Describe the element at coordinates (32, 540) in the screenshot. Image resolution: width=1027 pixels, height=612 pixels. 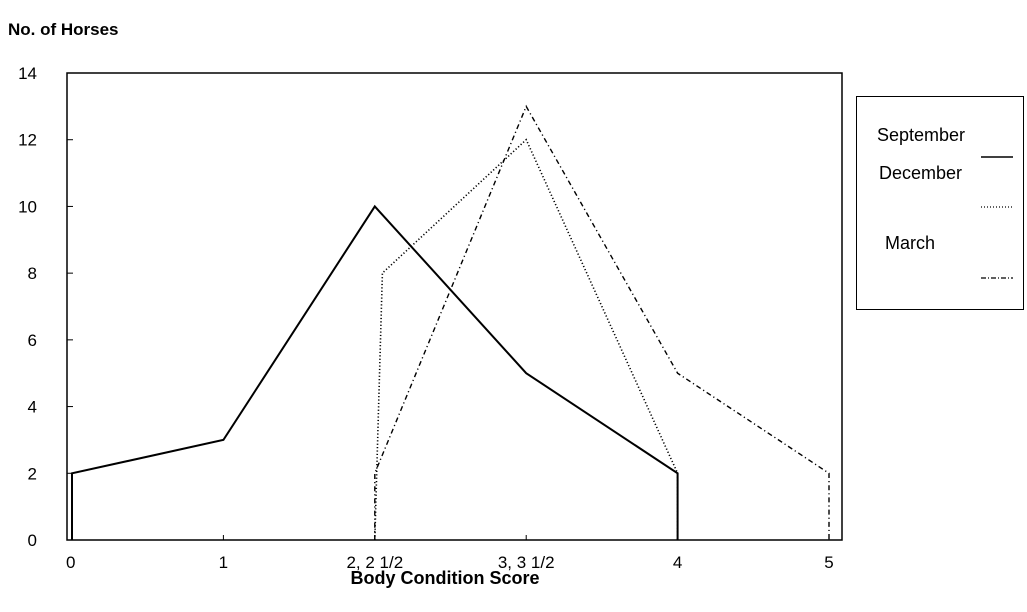
I see `y-tick-label: 0` at that location.